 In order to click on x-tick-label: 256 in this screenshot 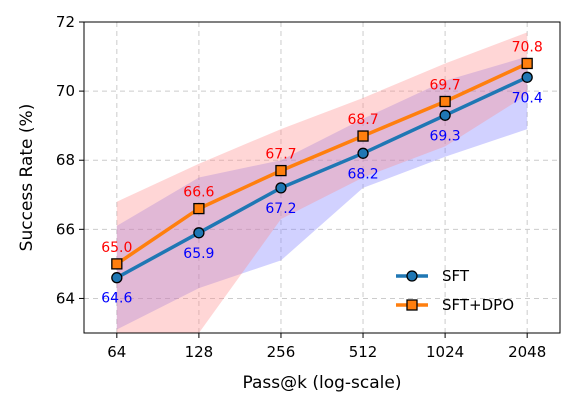, I will do `click(281, 352)`.